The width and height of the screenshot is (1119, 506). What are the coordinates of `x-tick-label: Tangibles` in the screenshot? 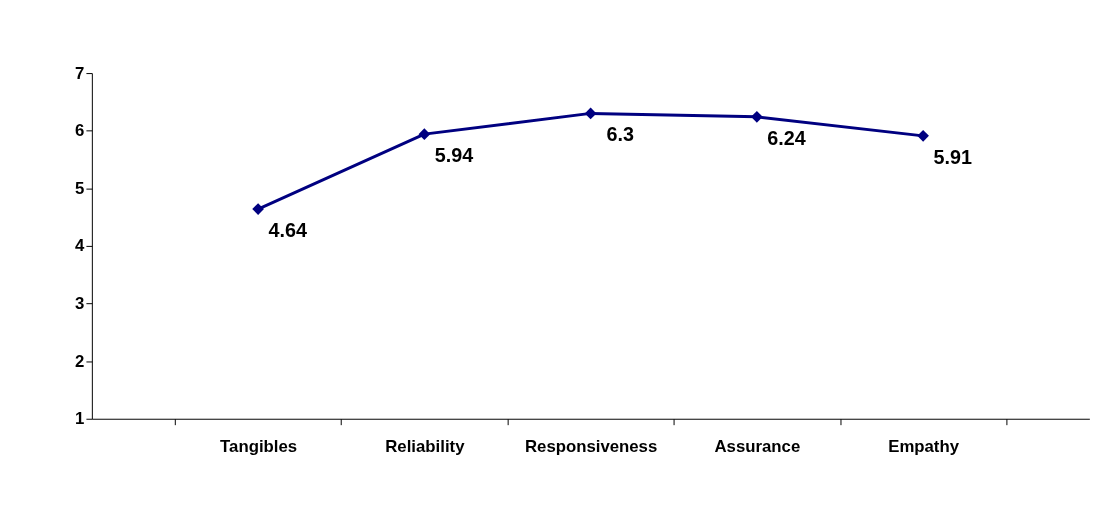 It's located at (259, 446).